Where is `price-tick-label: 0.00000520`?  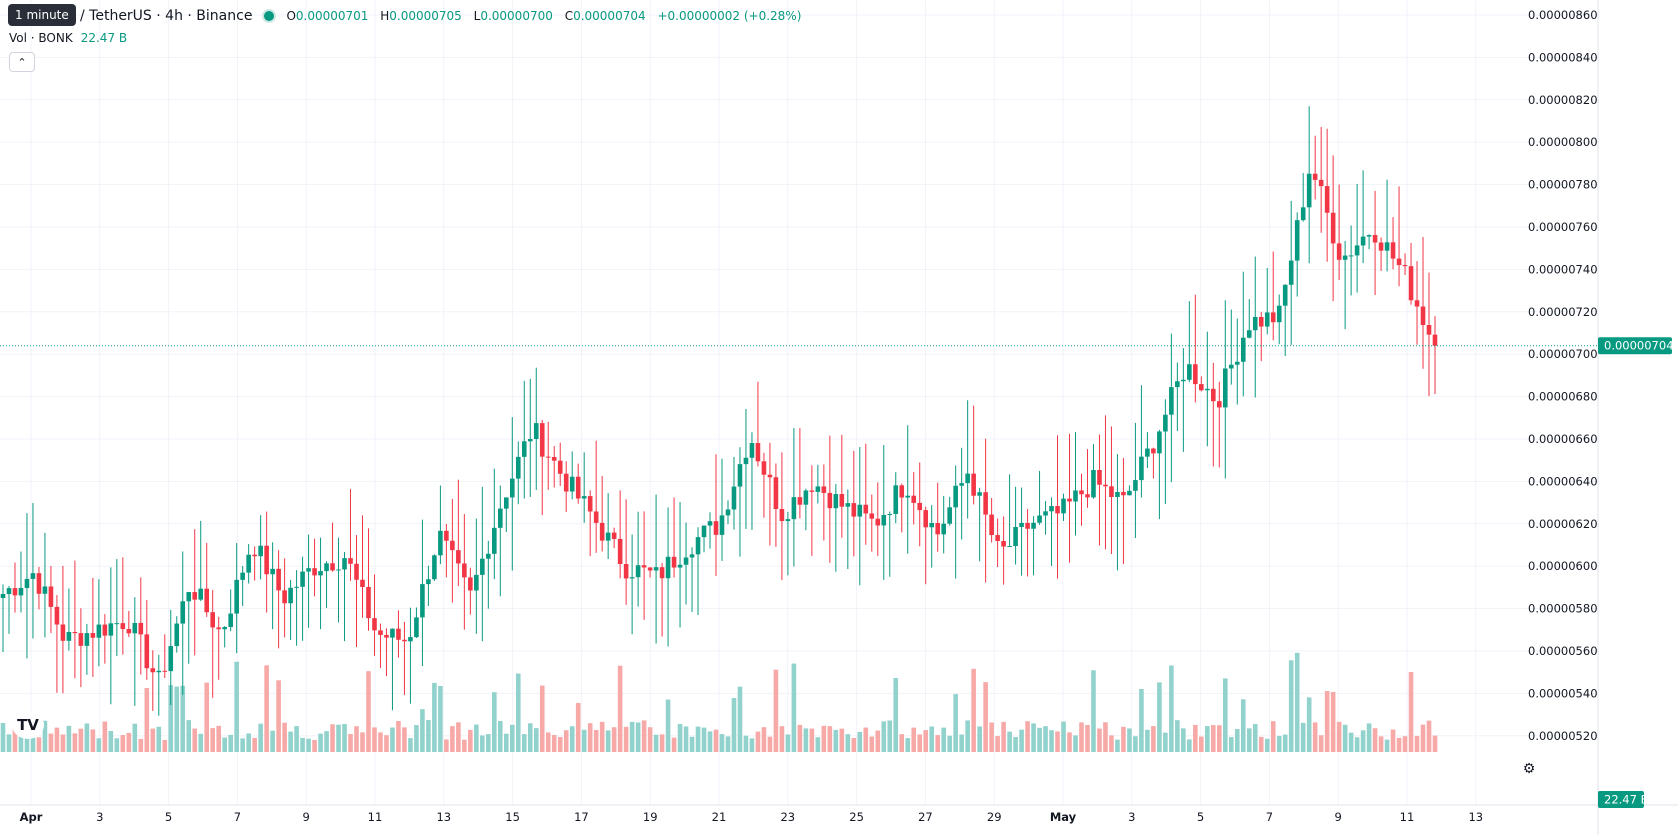 price-tick-label: 0.00000520 is located at coordinates (1563, 736).